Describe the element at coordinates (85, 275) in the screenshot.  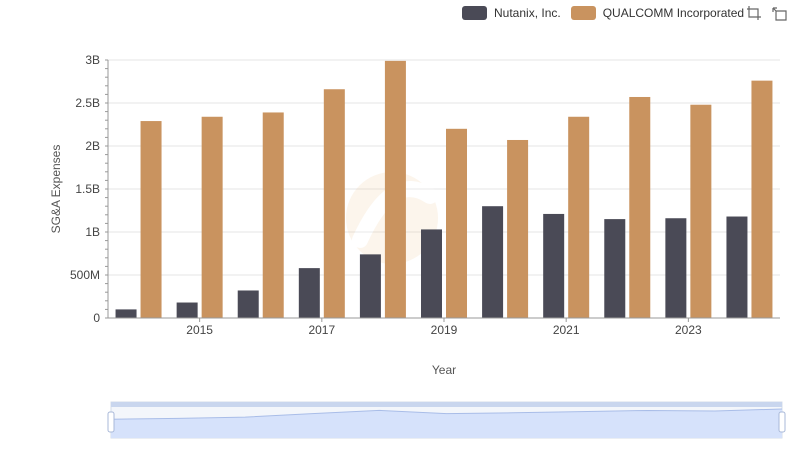
I see `y-tick-label: 500M` at that location.